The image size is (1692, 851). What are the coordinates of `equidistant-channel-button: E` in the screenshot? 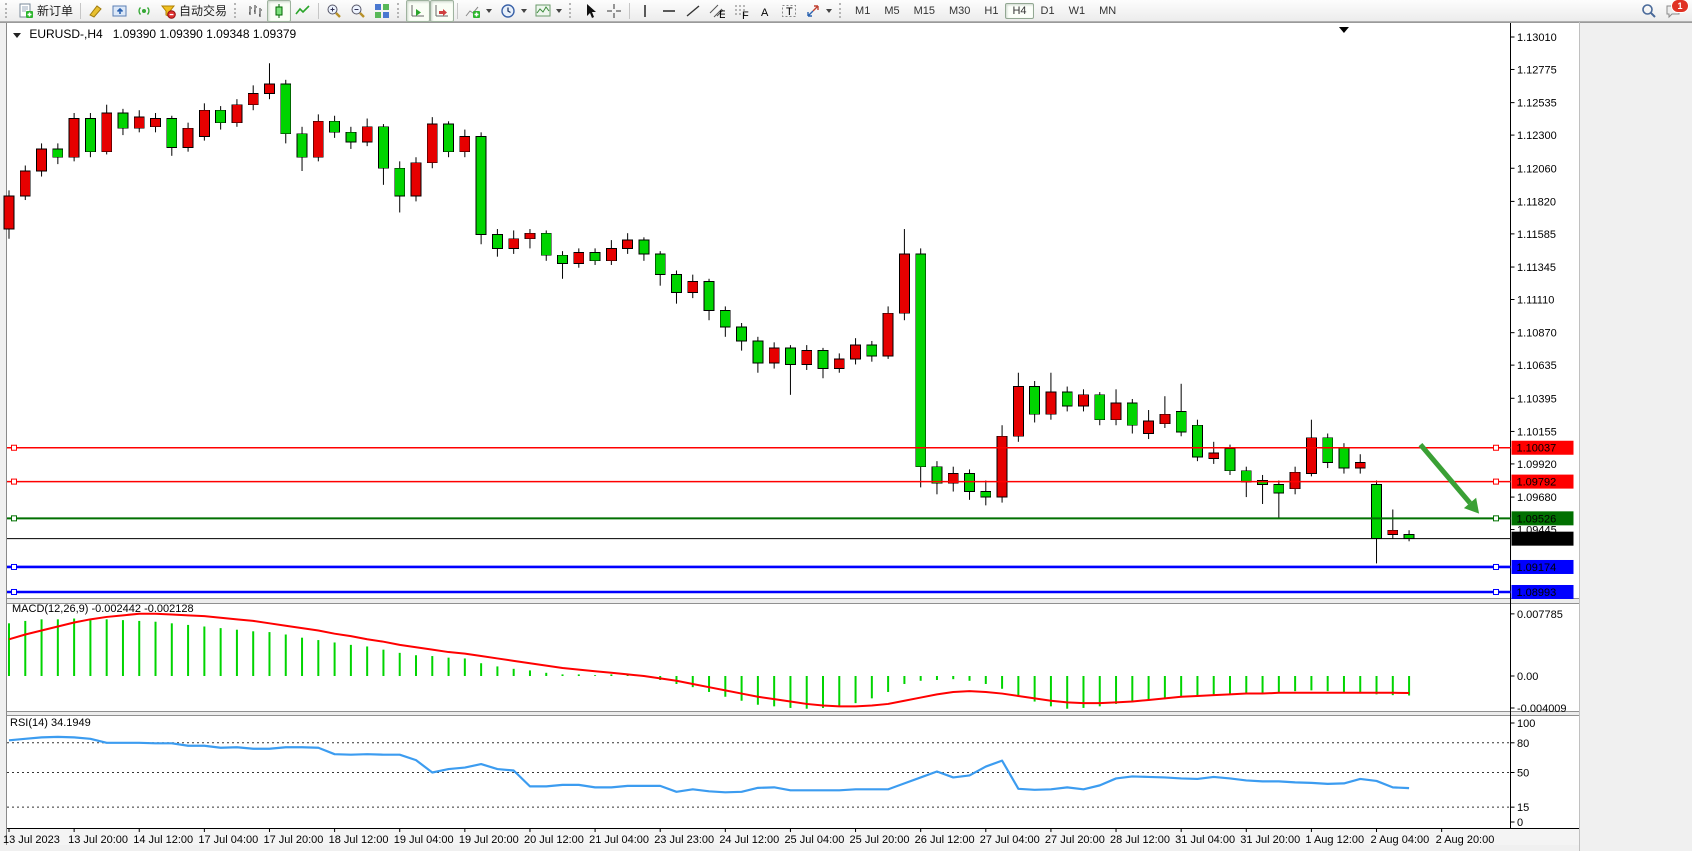 It's located at (717, 11).